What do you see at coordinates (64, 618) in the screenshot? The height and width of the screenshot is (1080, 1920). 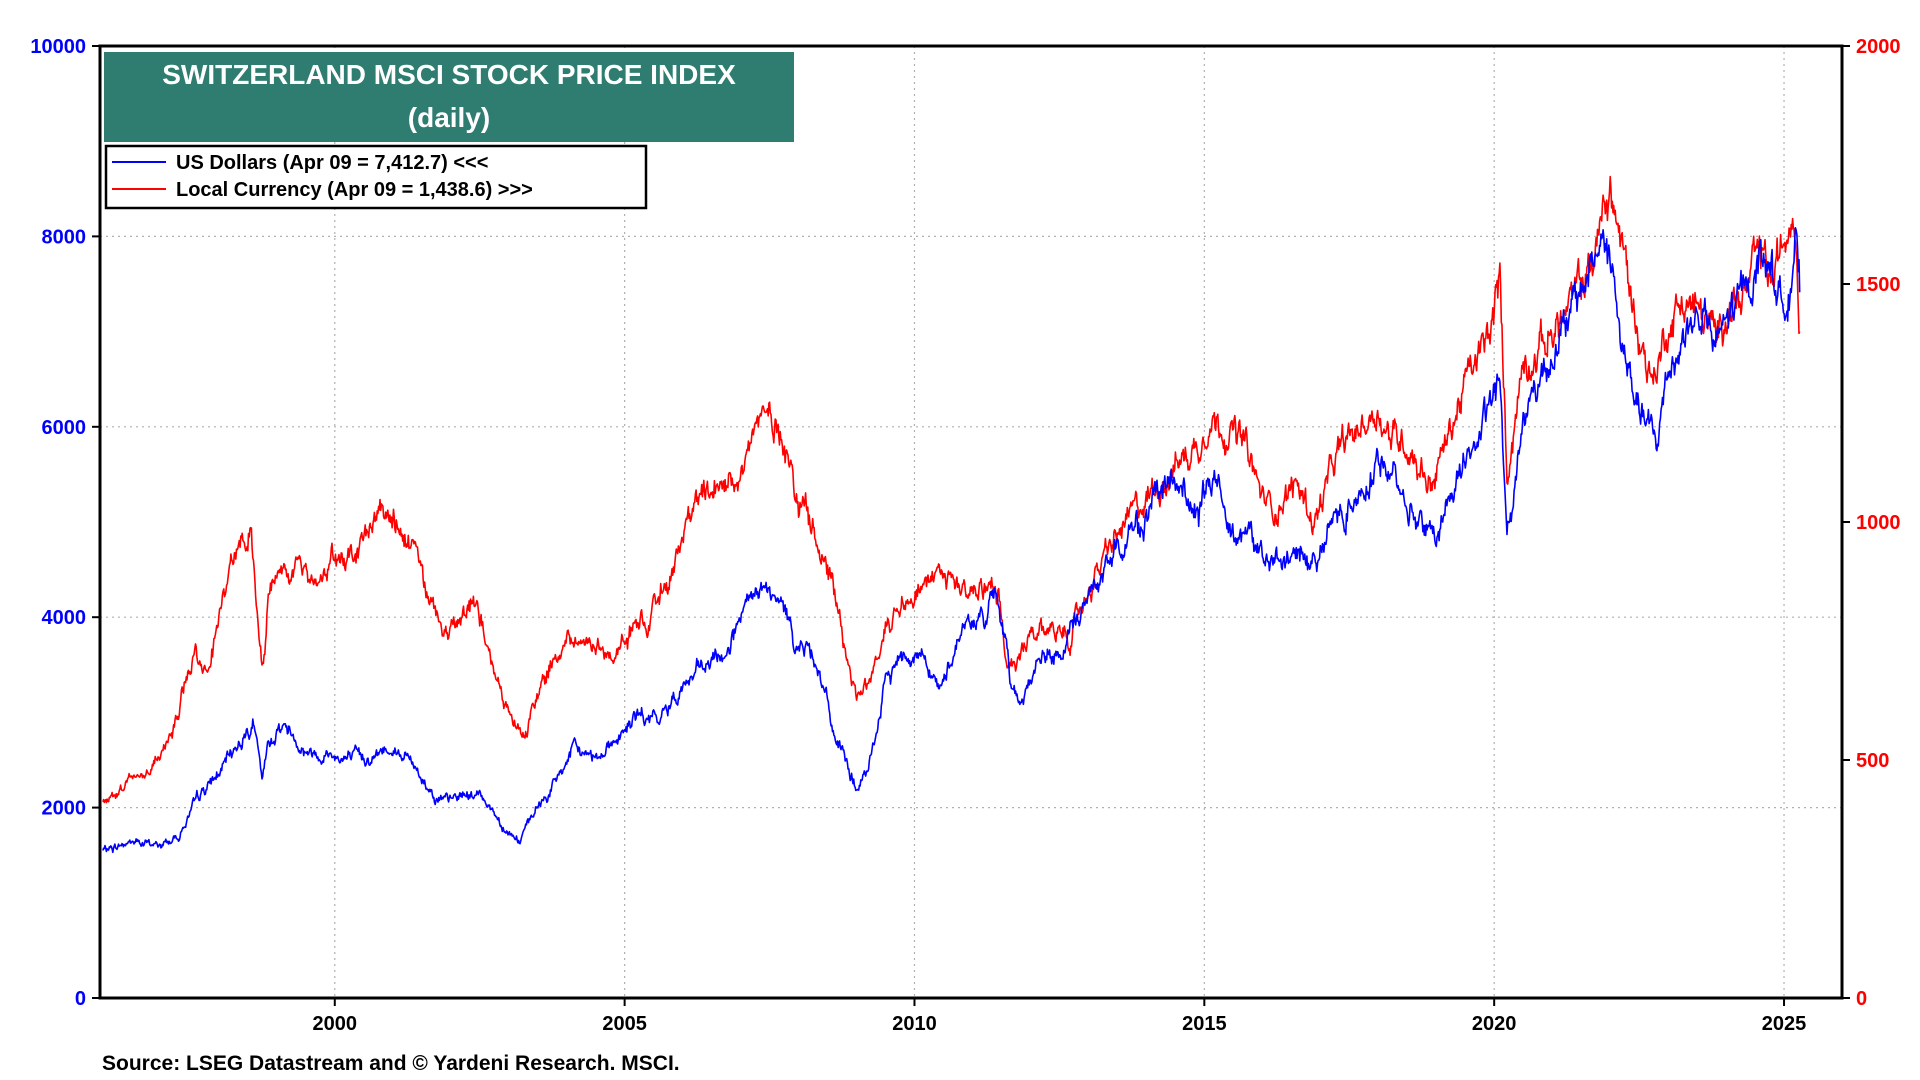 I see `y-left-tick-label: 4000` at bounding box center [64, 618].